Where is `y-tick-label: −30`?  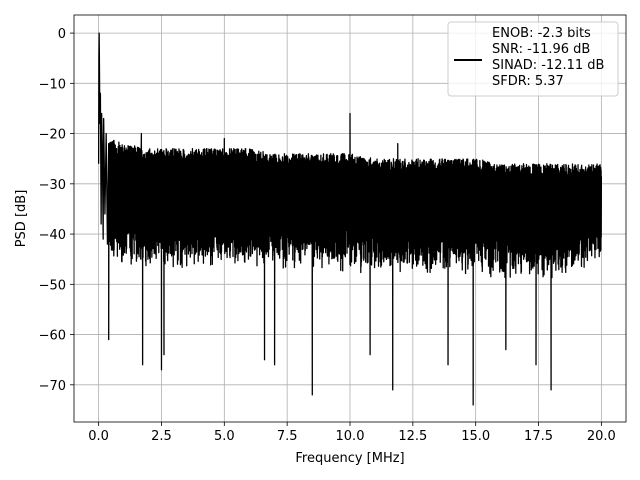 y-tick-label: −30 is located at coordinates (52, 185).